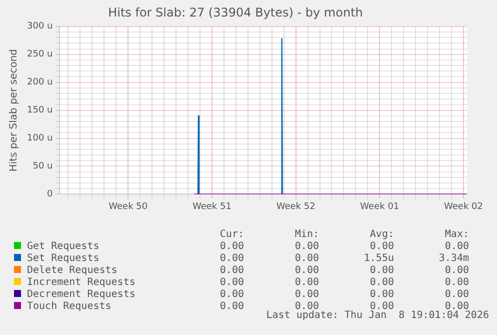 The height and width of the screenshot is (335, 497). Describe the element at coordinates (296, 207) in the screenshot. I see `x-tick-label: Week 52` at that location.